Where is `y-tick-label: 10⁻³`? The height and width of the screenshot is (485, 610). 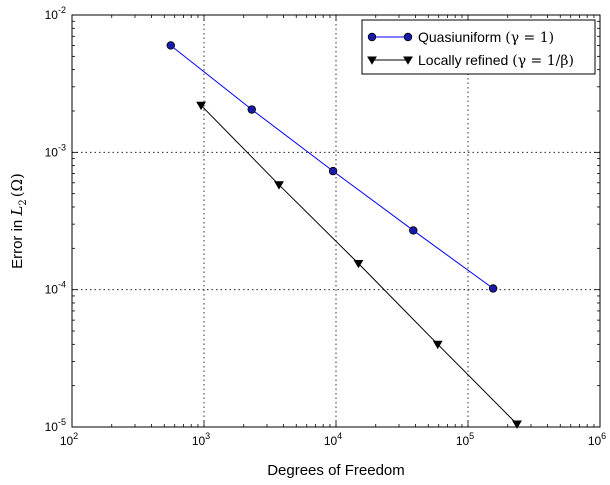 y-tick-label: 10⁻³ is located at coordinates (55, 150).